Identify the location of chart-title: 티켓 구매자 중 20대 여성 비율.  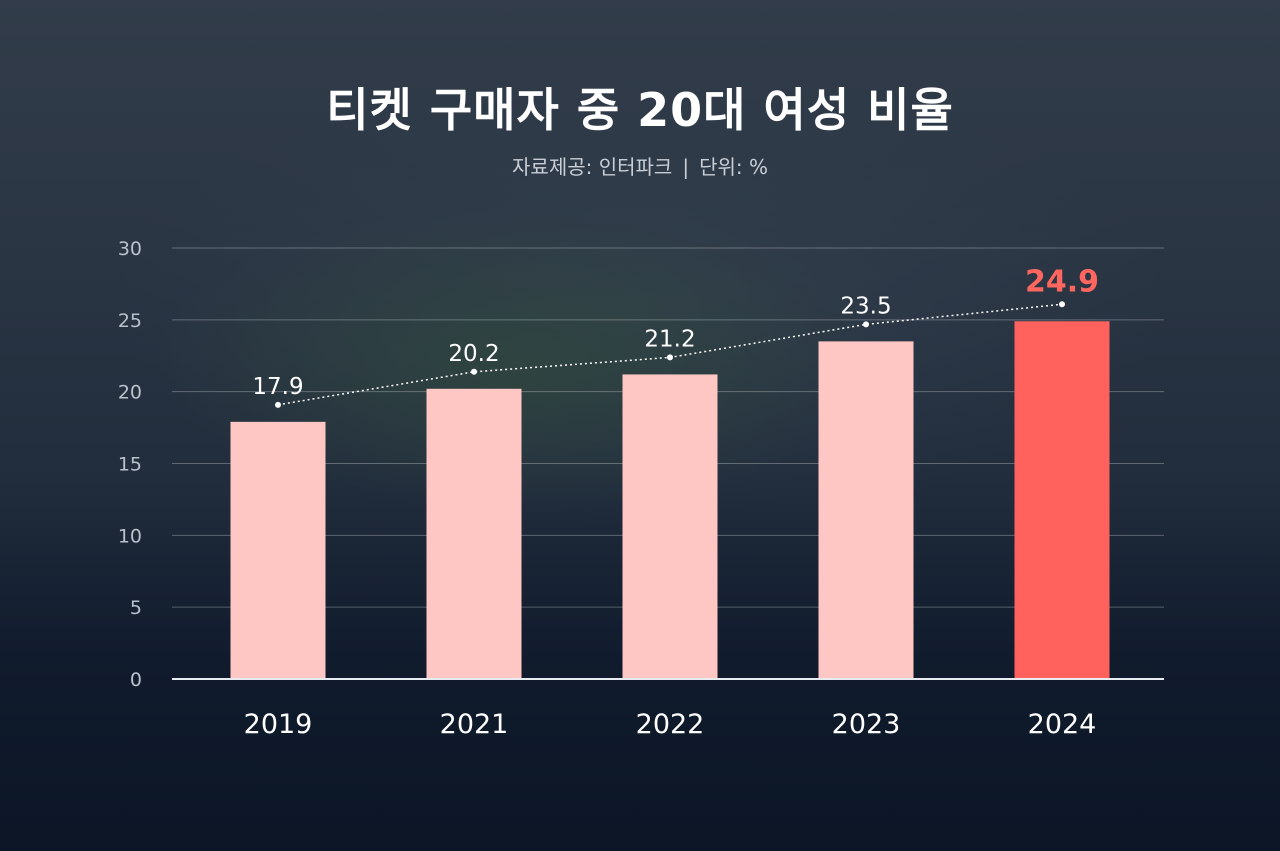
(640, 110).